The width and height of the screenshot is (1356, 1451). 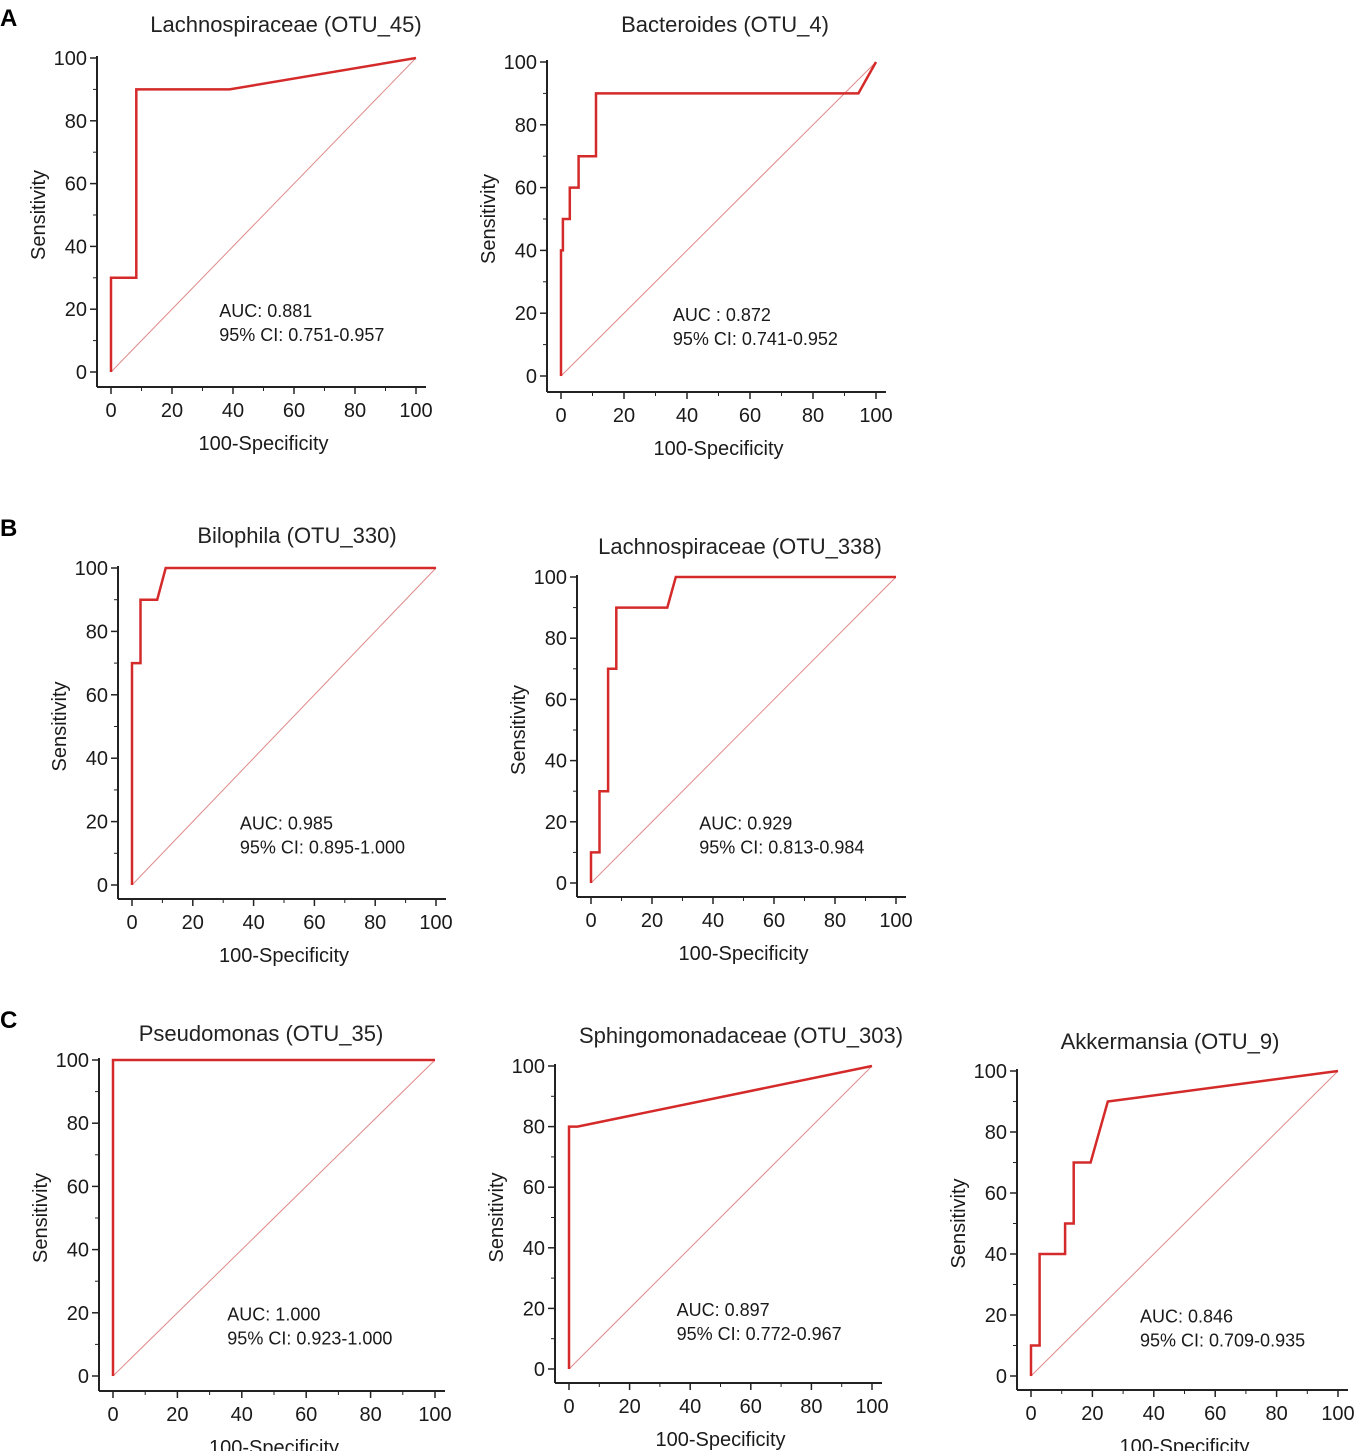 I want to click on chart-title: Lachnospiraceae (OTU_45), so click(x=285, y=24).